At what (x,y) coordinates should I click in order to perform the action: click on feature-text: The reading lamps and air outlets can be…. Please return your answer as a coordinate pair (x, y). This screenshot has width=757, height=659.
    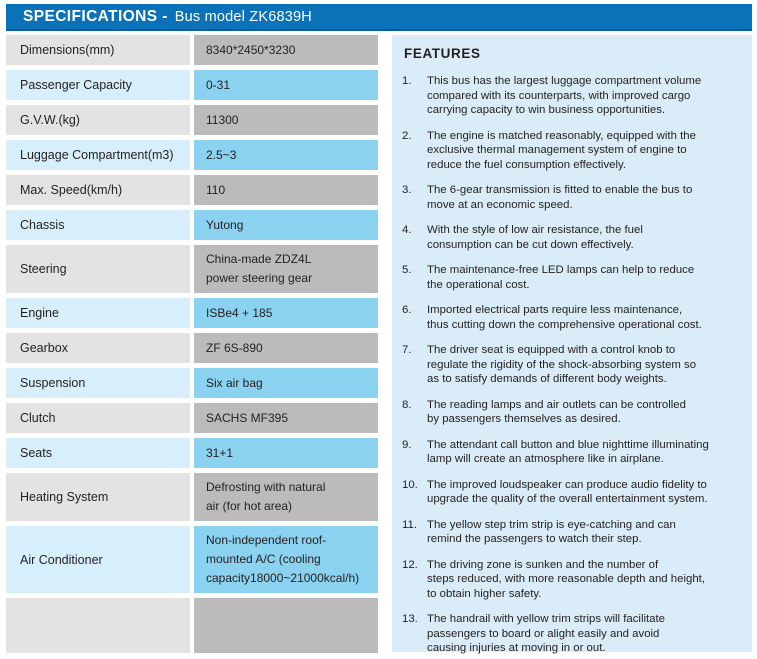
    Looking at the image, I should click on (556, 412).